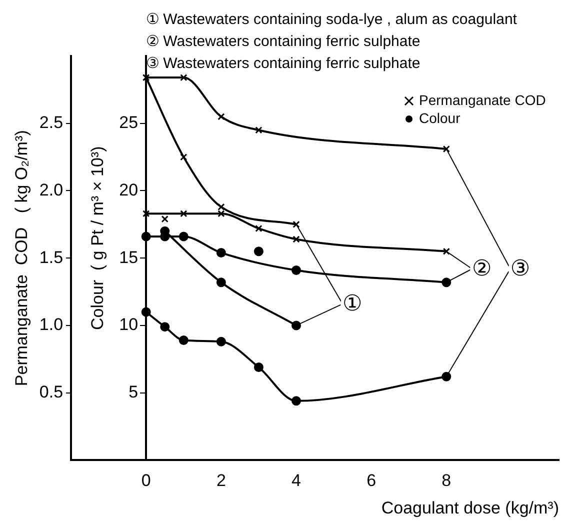 This screenshot has height=531, width=579. Describe the element at coordinates (97, 238) in the screenshot. I see `y-axis-title: Colour ( g Pt / m³ × 10³)` at that location.